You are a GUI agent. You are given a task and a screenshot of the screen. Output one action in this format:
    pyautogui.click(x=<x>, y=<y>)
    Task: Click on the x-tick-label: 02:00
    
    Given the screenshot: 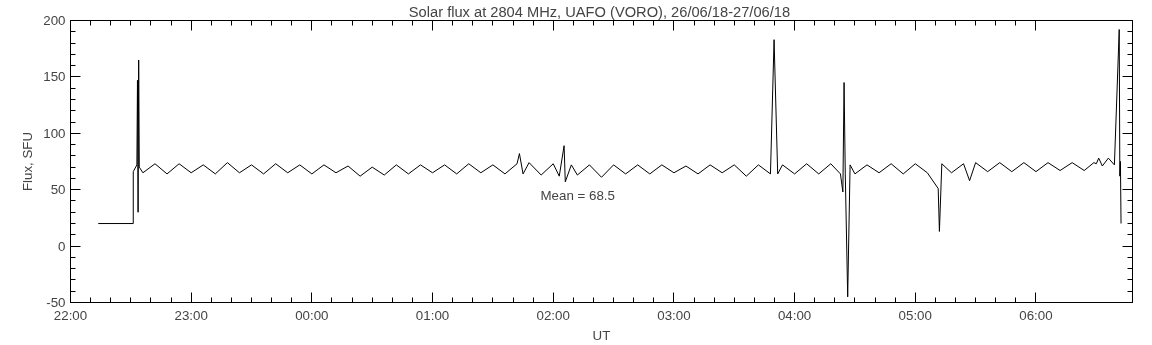 What is the action you would take?
    pyautogui.click(x=553, y=315)
    